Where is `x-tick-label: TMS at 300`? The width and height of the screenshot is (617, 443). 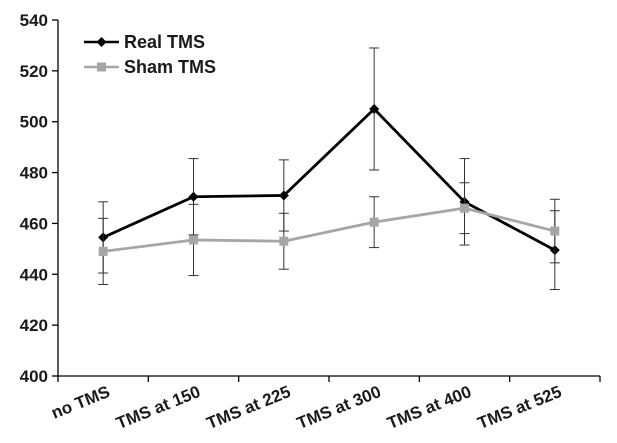
x-tick-label: TMS at 300 is located at coordinates (338, 407).